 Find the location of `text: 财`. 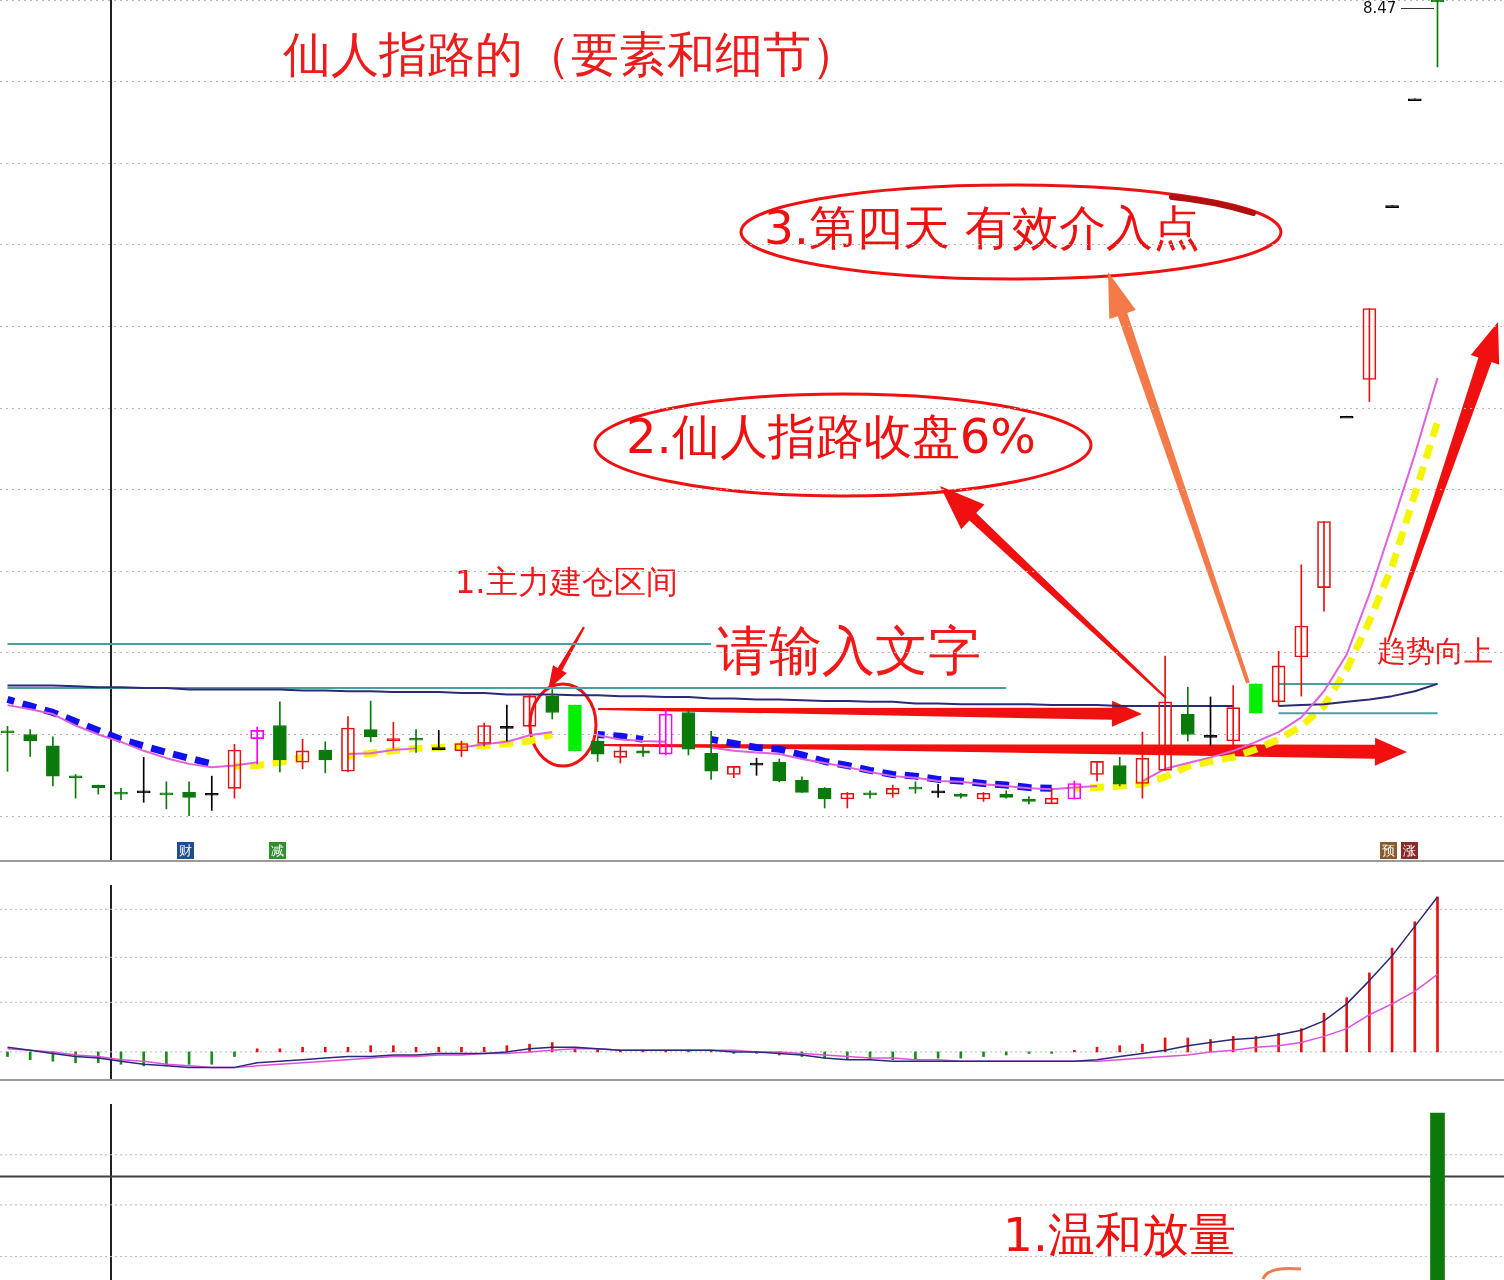

text: 财 is located at coordinates (185, 850).